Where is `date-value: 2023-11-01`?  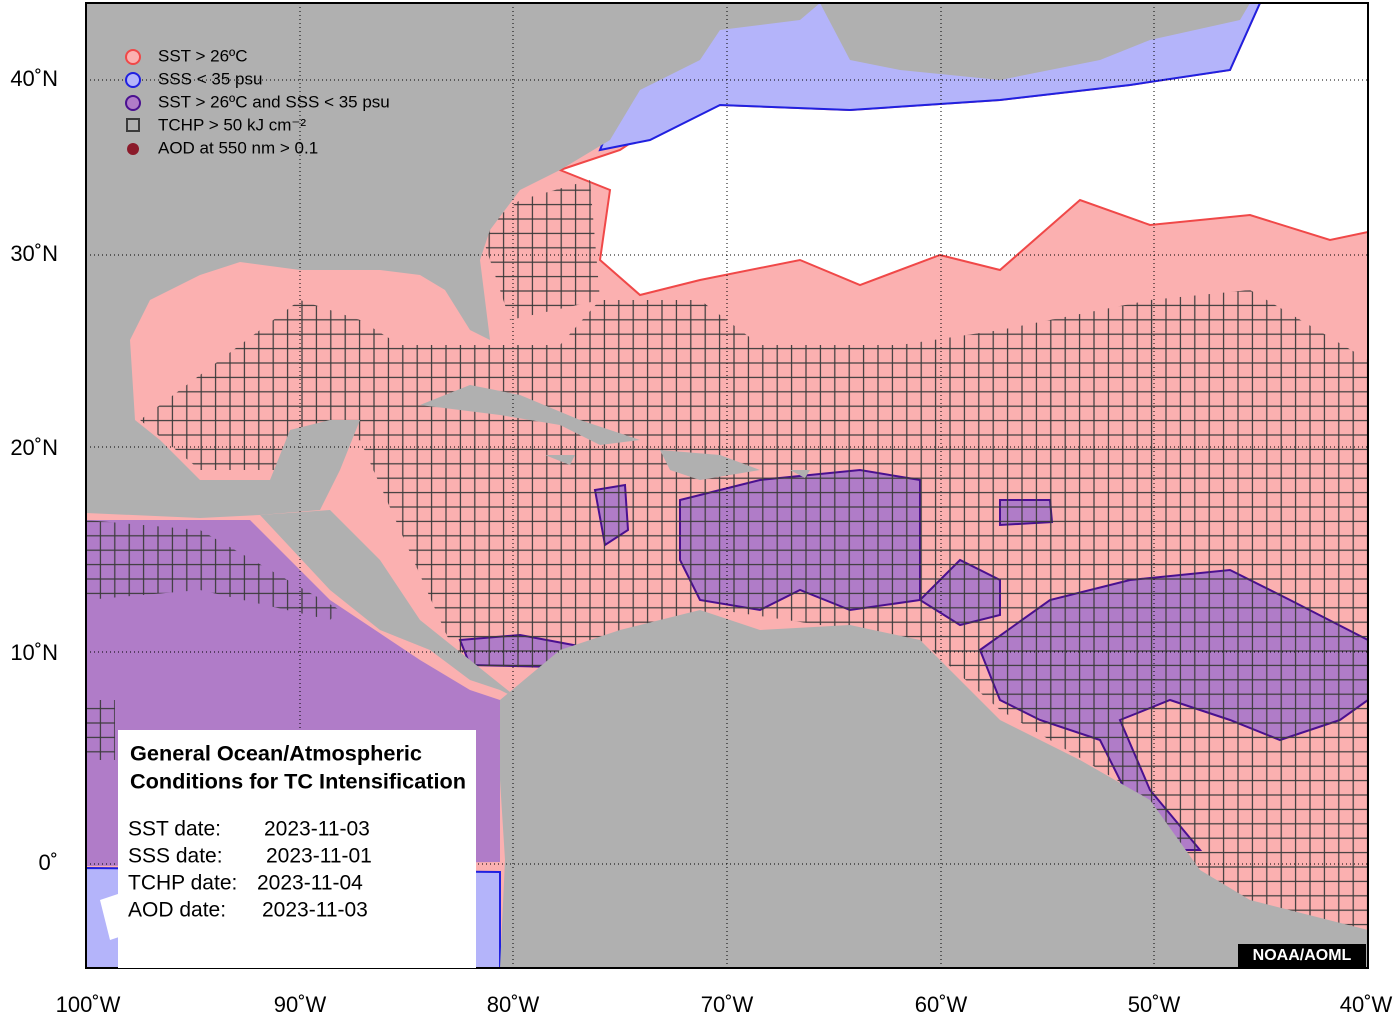
date-value: 2023-11-01 is located at coordinates (319, 856).